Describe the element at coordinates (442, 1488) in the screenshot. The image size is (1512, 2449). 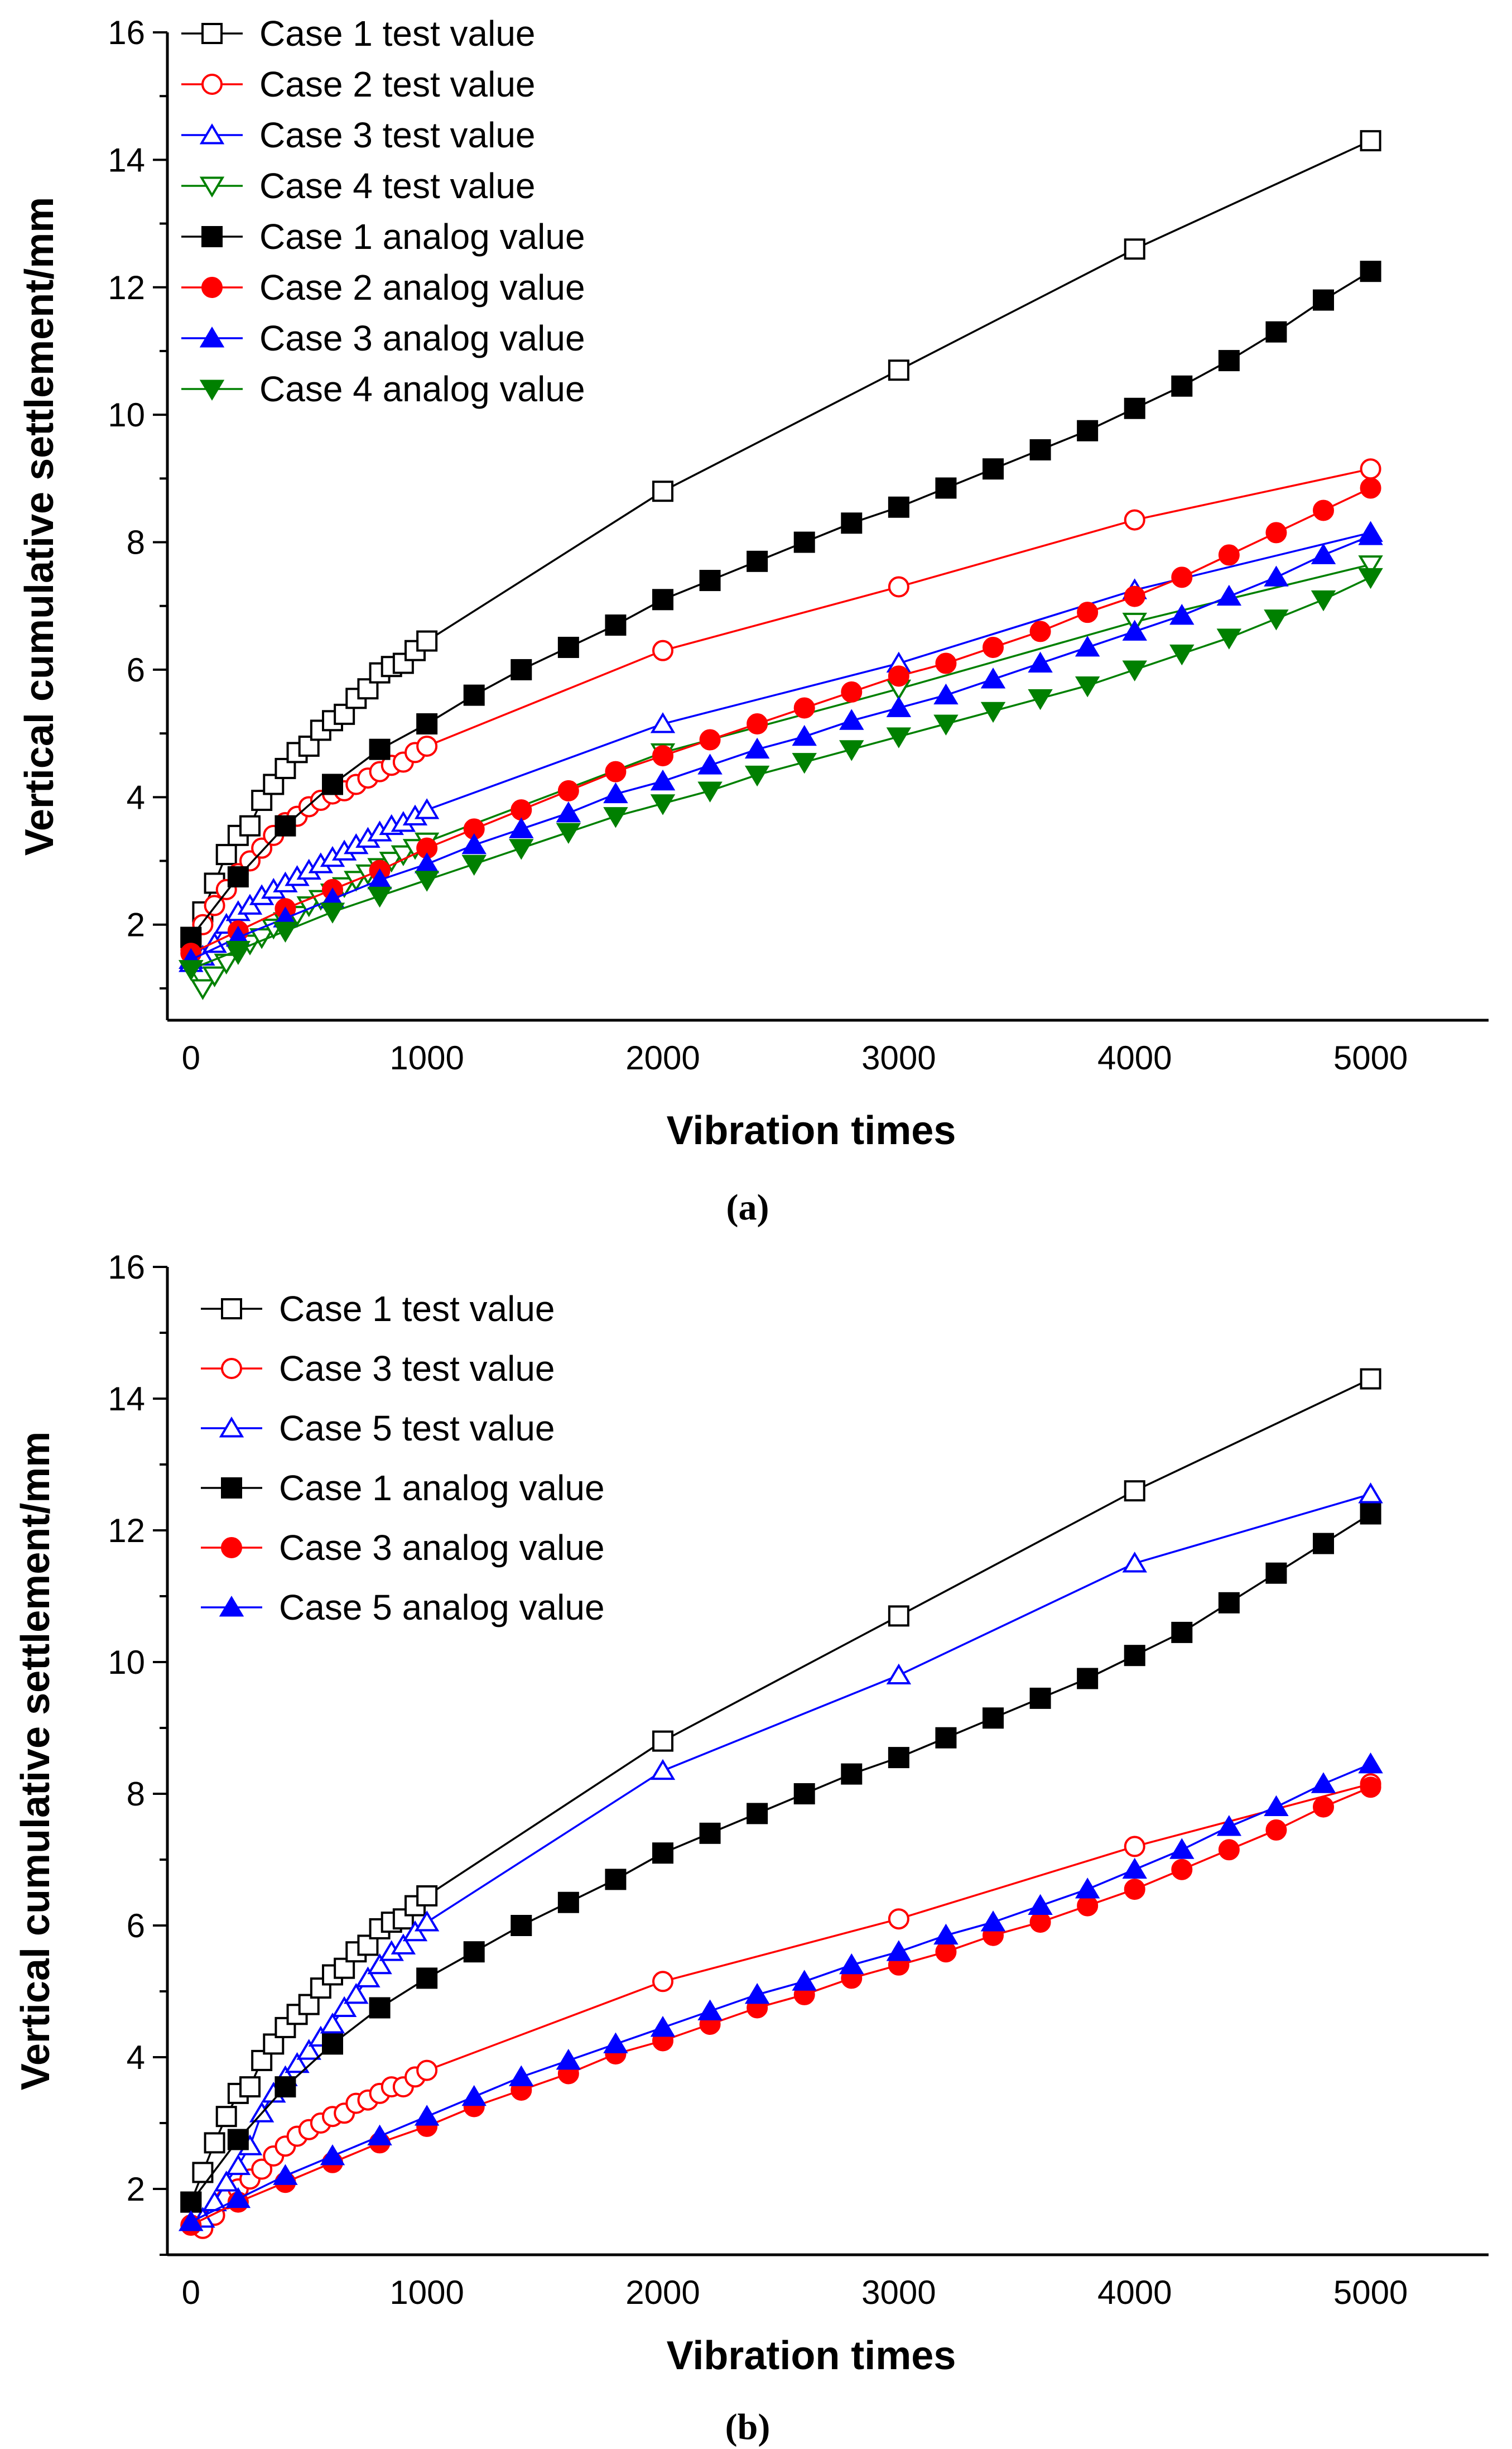
I see `legend-label: Case 1 analog value` at that location.